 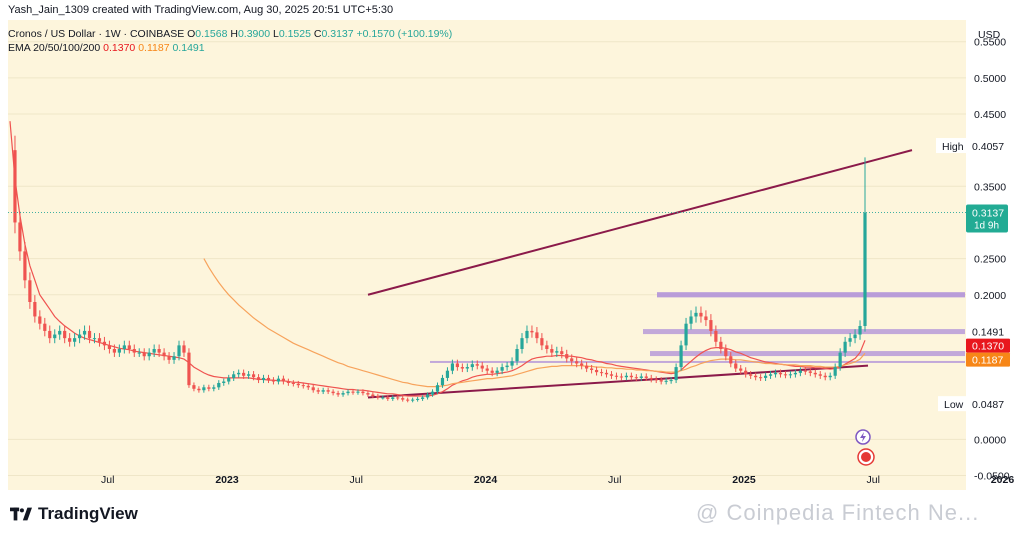 What do you see at coordinates (987, 218) in the screenshot?
I see `last-price-tag` at bounding box center [987, 218].